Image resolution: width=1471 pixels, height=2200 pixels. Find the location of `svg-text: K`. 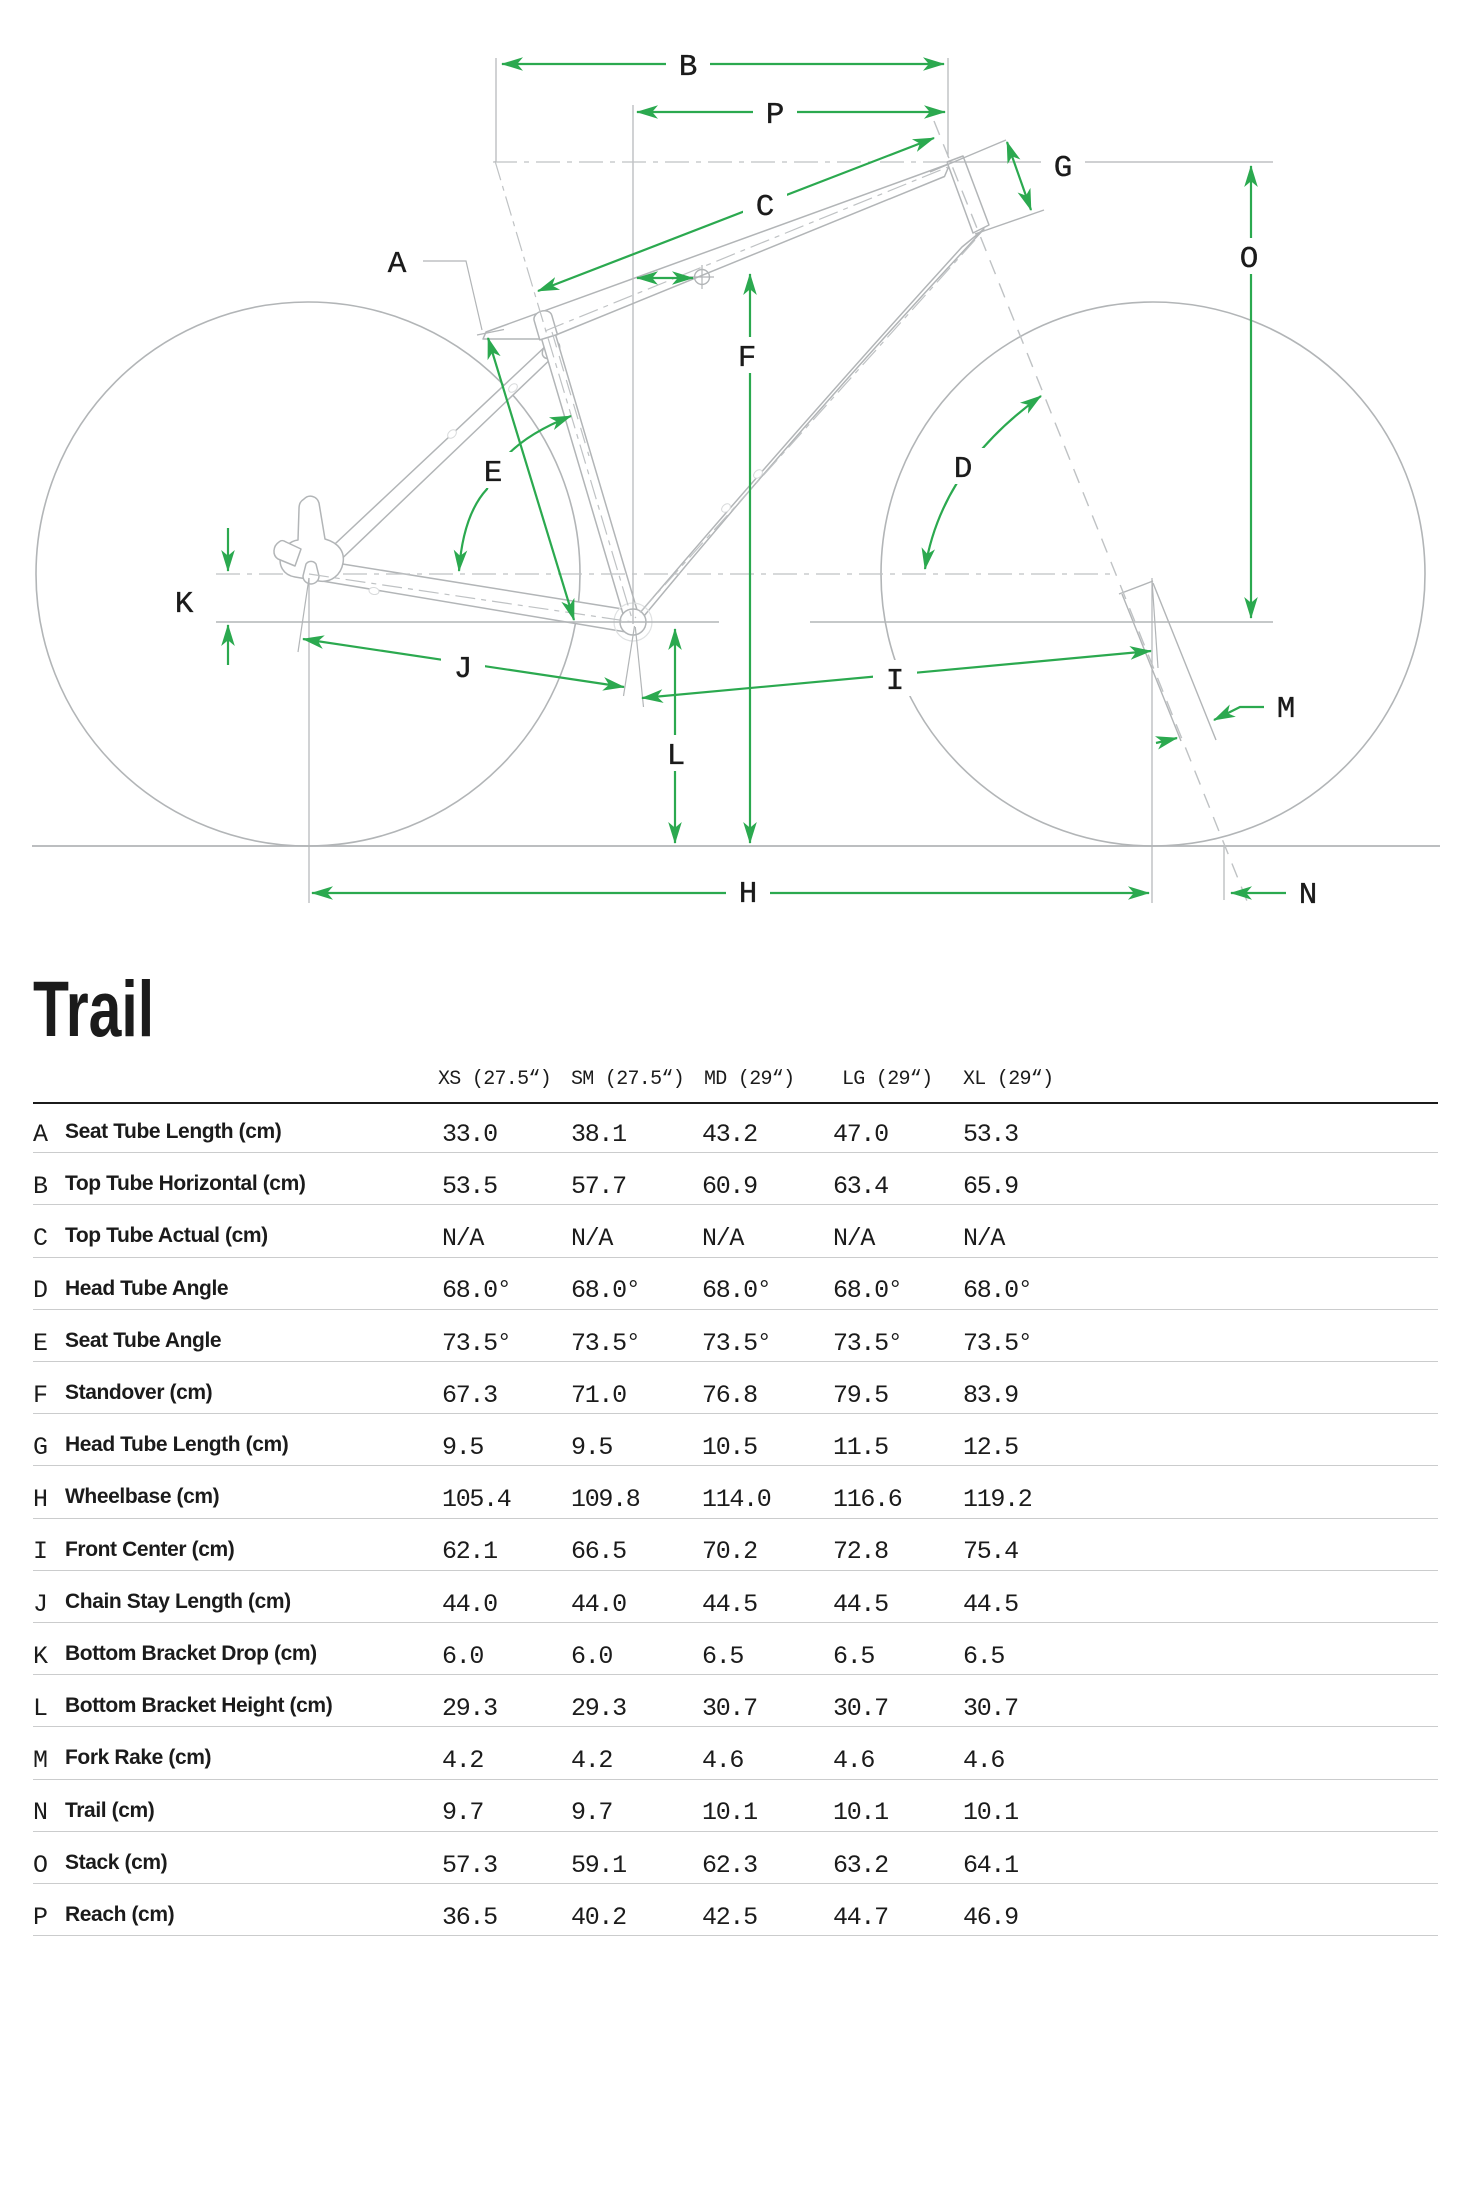

svg-text: K is located at coordinates (184, 604).